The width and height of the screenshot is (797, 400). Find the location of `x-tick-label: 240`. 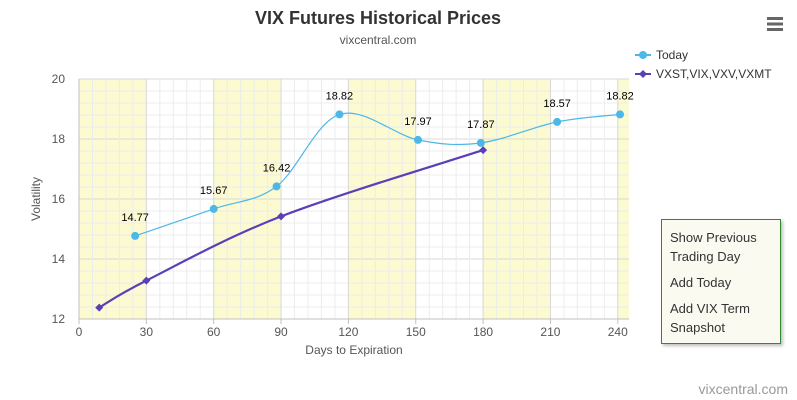

x-tick-label: 240 is located at coordinates (618, 332).